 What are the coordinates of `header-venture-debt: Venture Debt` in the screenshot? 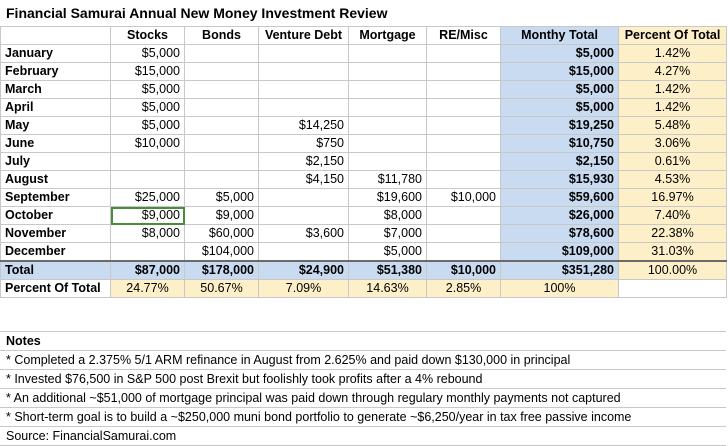 It's located at (303, 35).